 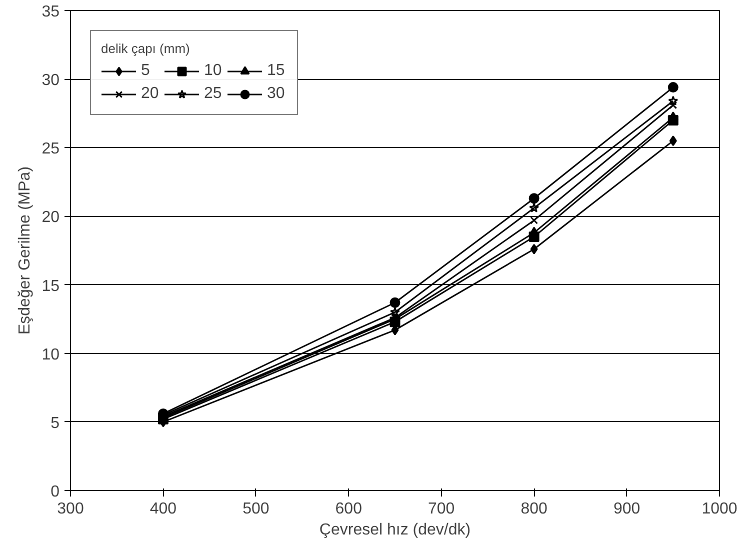 I want to click on legend-label: 30, so click(x=276, y=94).